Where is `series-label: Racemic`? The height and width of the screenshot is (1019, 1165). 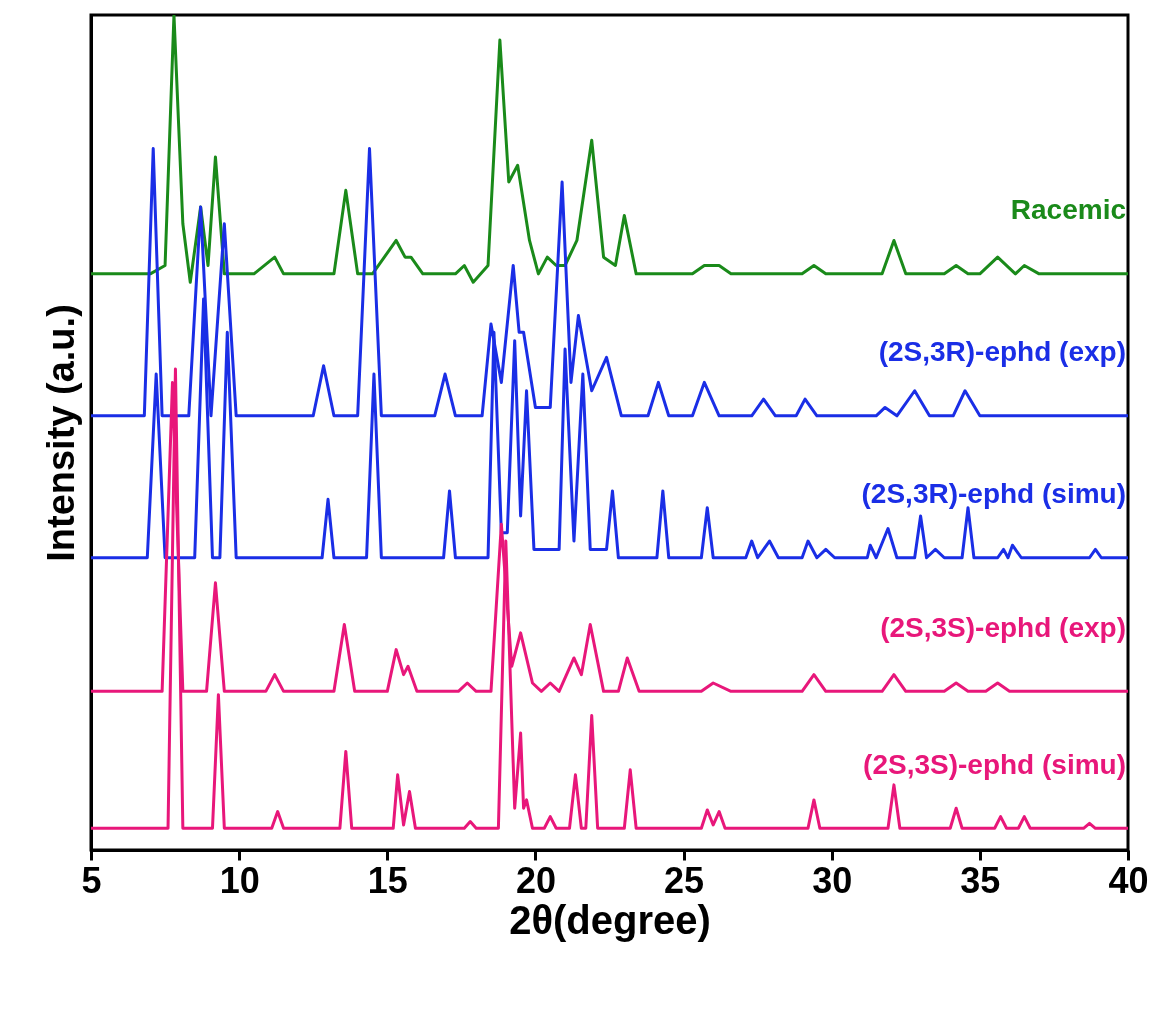 series-label: Racemic is located at coordinates (1068, 210).